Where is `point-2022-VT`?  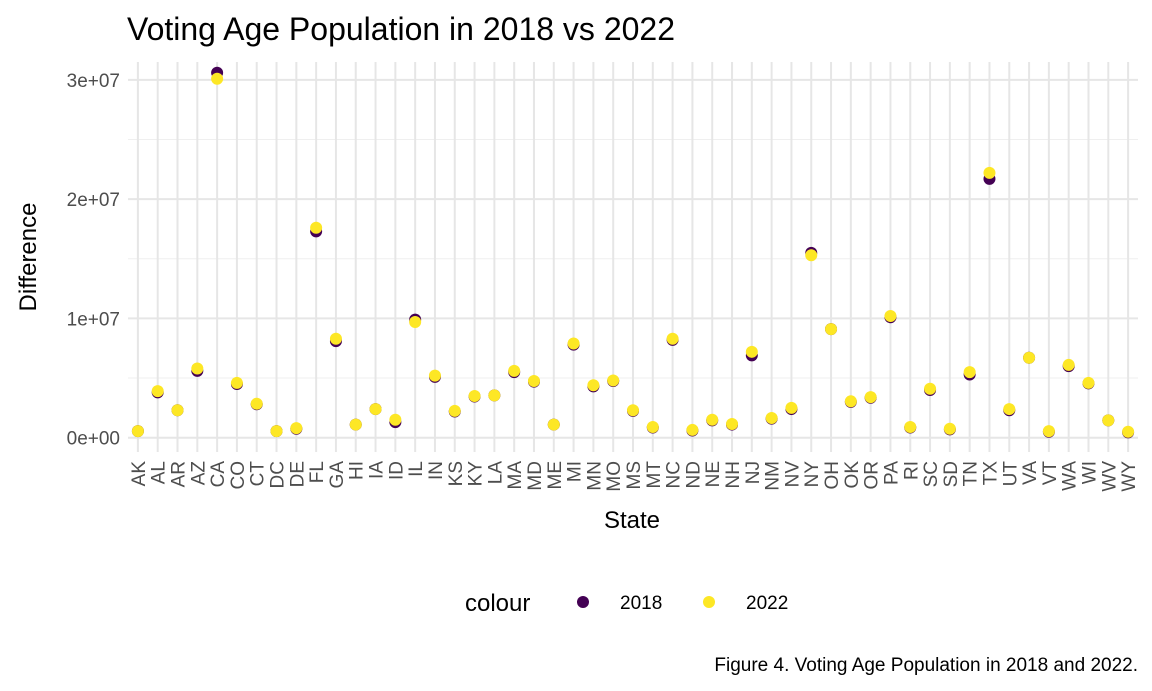
point-2022-VT is located at coordinates (1048, 431).